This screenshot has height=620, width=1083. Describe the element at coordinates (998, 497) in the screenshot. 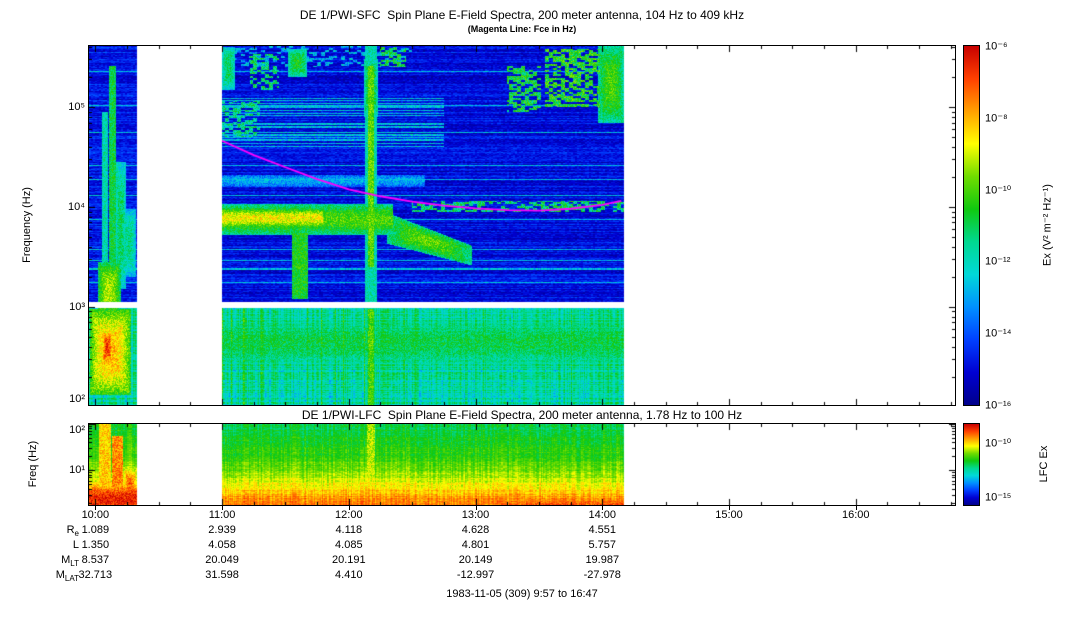

I see `colorbar-tick-label: 10⁻¹⁵` at that location.